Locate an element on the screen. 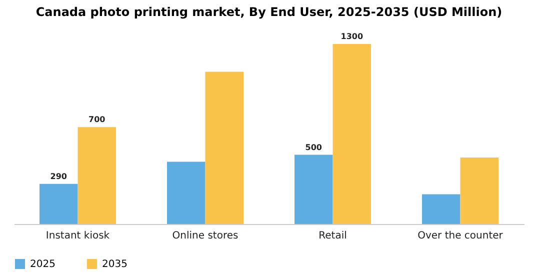  legend-label: 2025 is located at coordinates (43, 264).